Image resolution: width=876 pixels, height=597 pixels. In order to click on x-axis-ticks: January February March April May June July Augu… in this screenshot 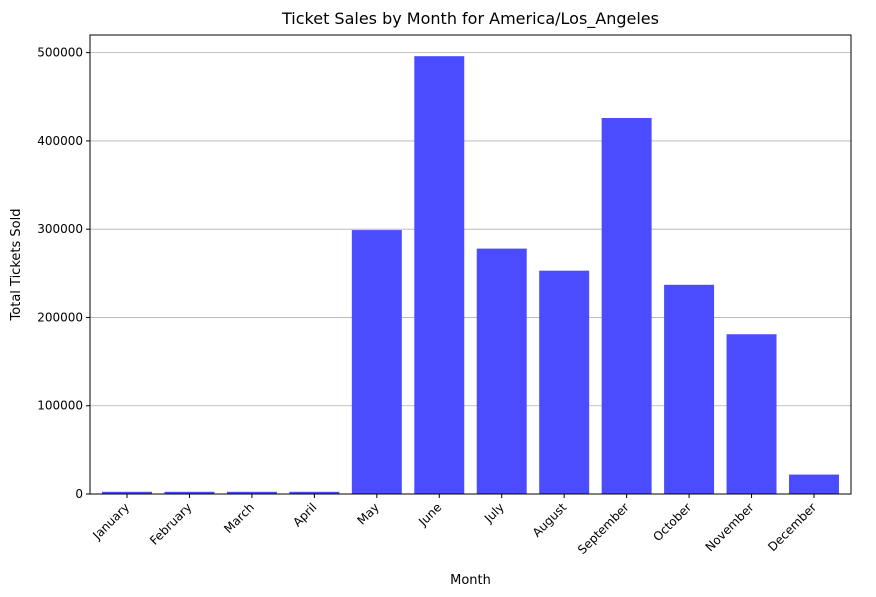, I will do `click(454, 525)`.